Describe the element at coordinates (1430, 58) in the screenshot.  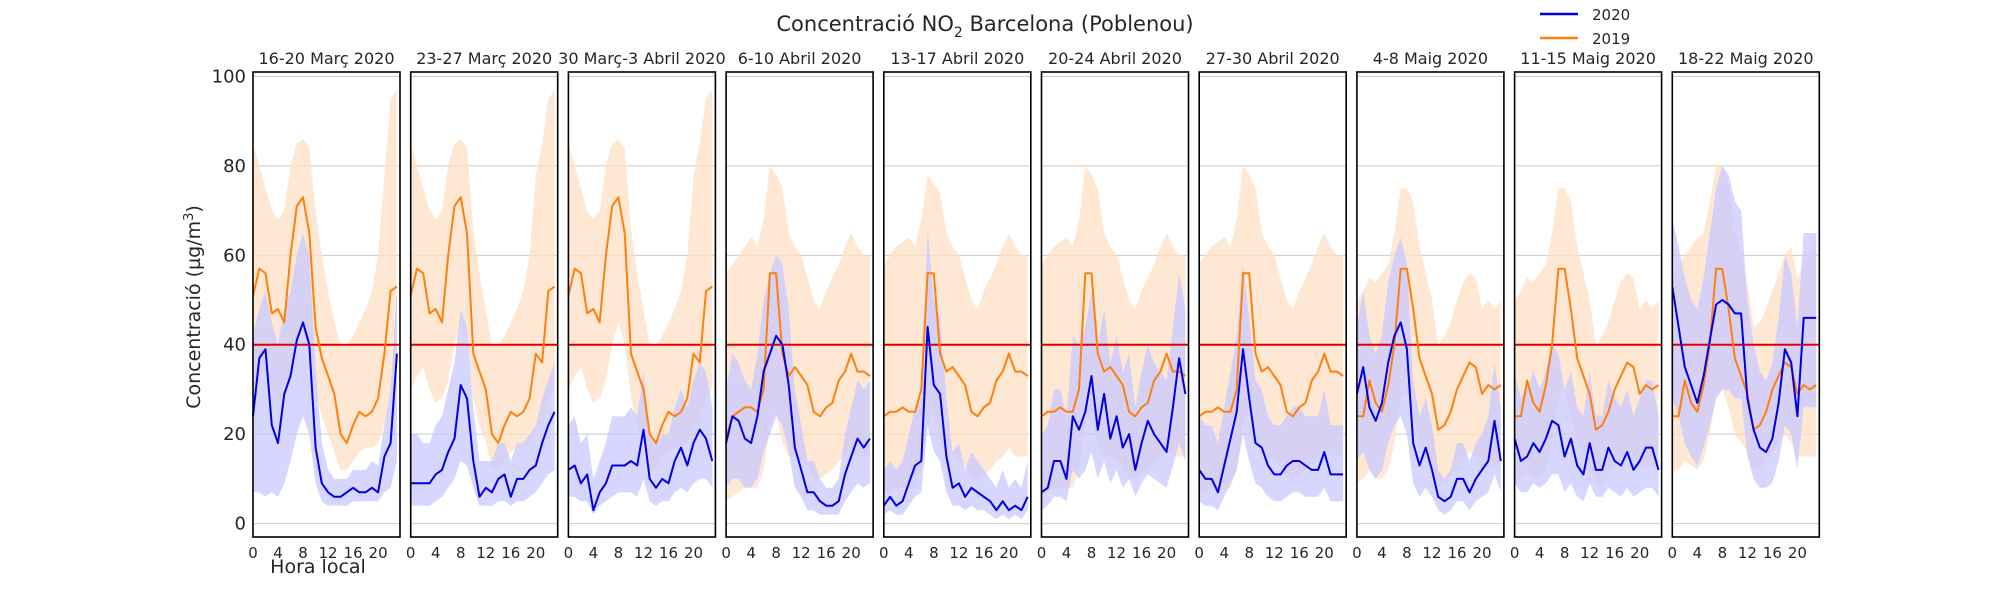
I see `panel-title: 4-8 Maig 2020` at that location.